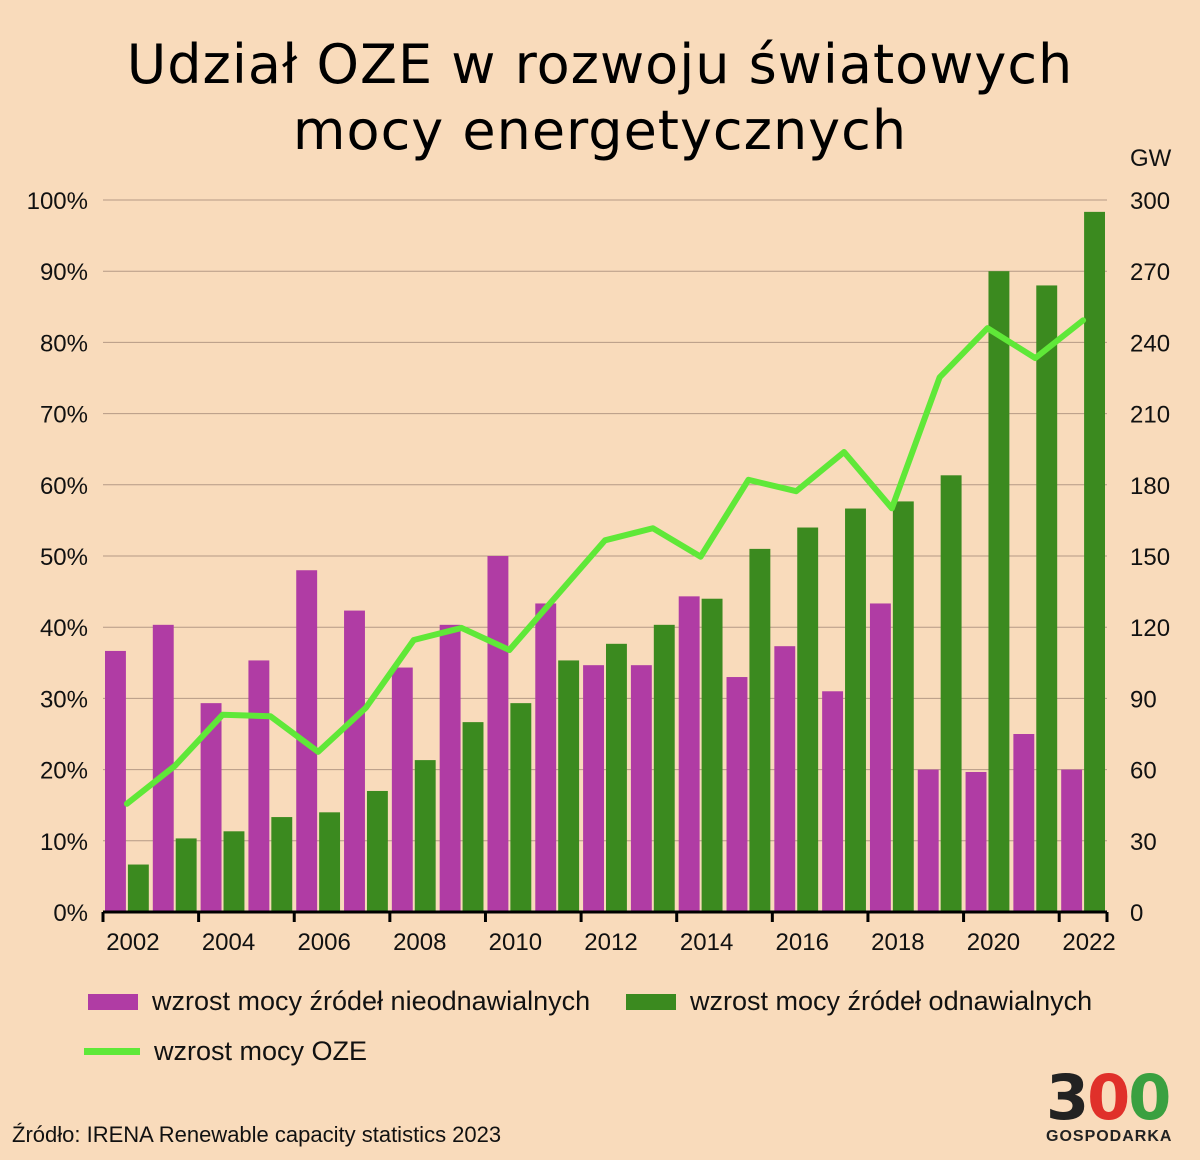 The image size is (1200, 1160). What do you see at coordinates (1150, 557) in the screenshot?
I see `y-right-tick-label: 150` at bounding box center [1150, 557].